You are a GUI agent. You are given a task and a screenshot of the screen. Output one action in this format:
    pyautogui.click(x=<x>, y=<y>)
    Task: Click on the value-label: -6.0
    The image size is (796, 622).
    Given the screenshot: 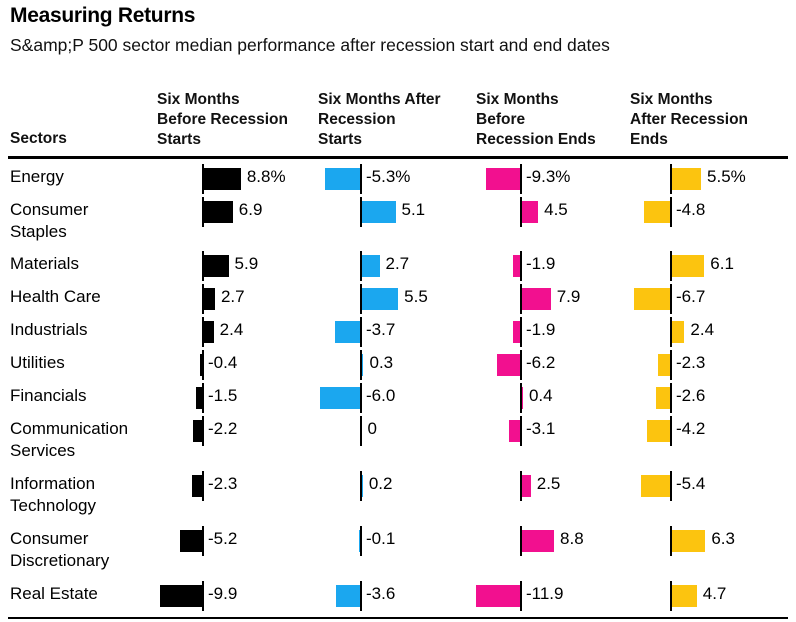 What is the action you would take?
    pyautogui.click(x=381, y=395)
    